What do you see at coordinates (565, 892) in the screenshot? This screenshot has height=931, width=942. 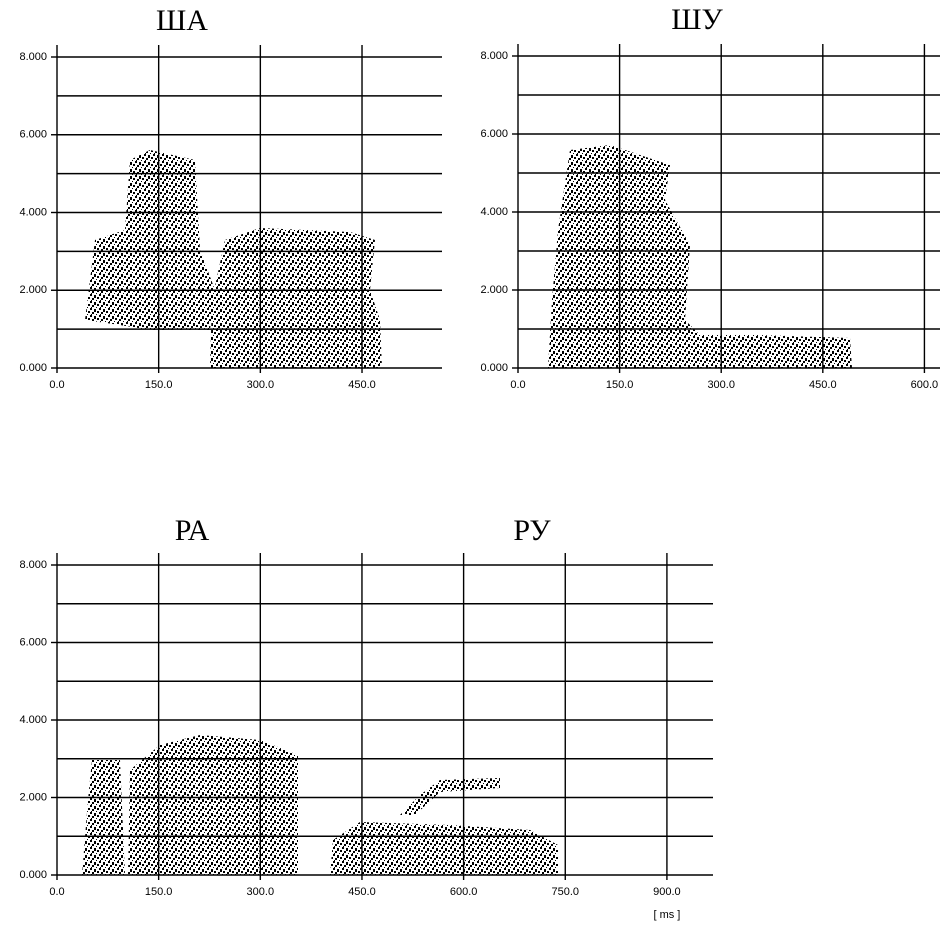 I see `x-tick-label: 750.0` at bounding box center [565, 892].